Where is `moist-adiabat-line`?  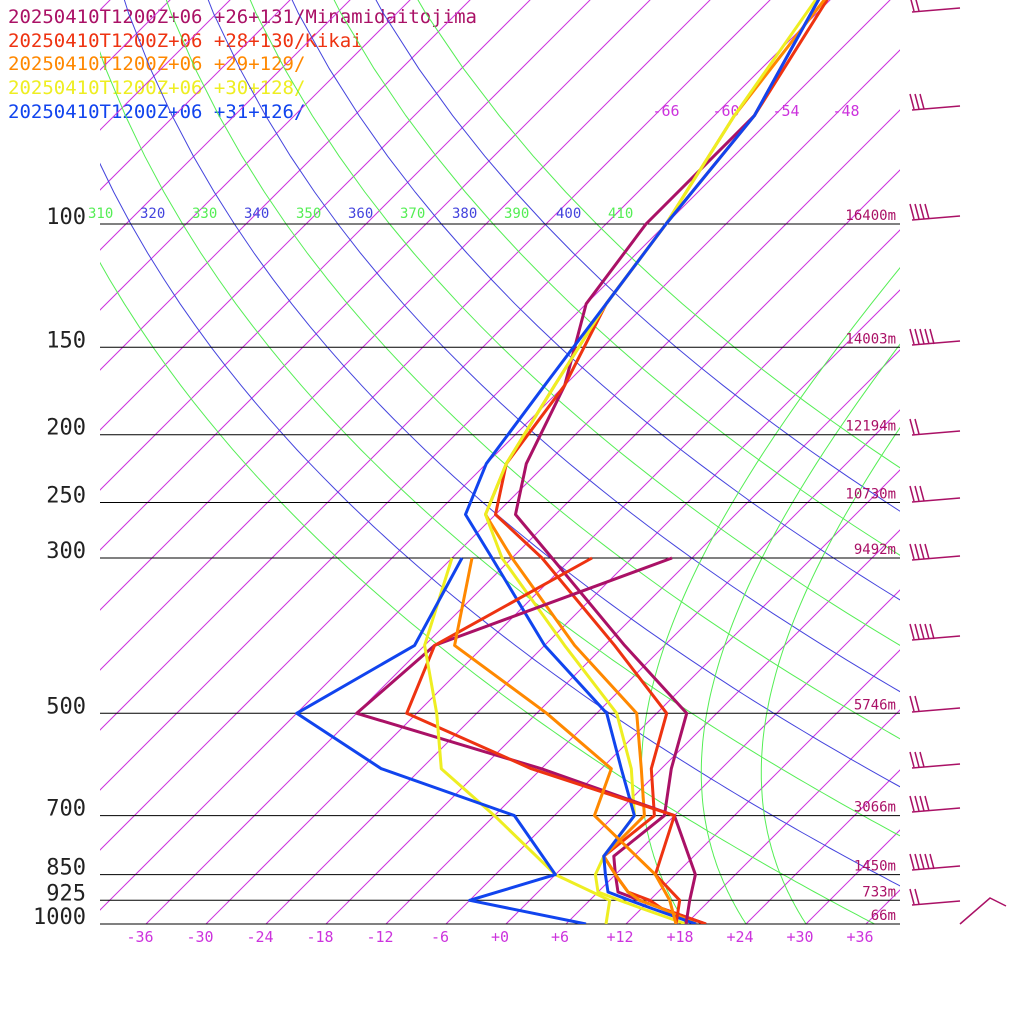
moist-adiabat-line is located at coordinates (800, 633).